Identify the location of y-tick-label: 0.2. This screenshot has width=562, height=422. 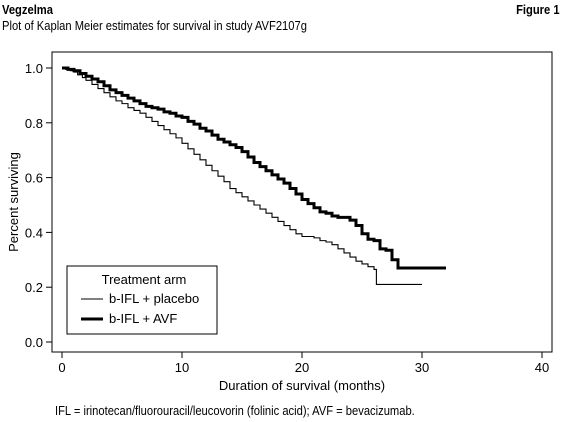
(34, 287).